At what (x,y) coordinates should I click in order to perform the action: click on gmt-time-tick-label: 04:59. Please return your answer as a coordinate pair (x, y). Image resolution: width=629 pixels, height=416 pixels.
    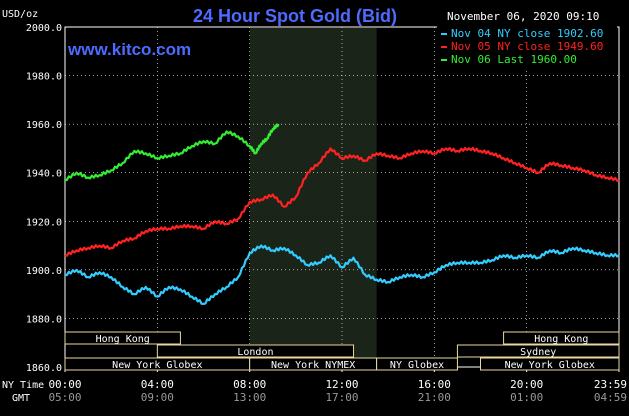
    Looking at the image, I should click on (610, 397).